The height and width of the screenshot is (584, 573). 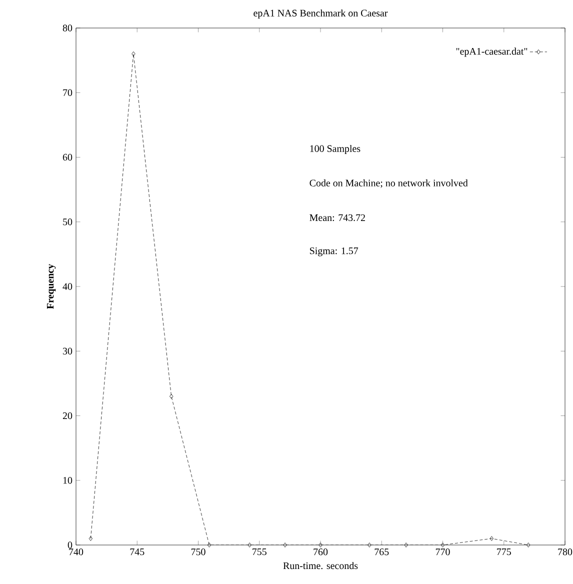 What do you see at coordinates (443, 552) in the screenshot?
I see `x-tick-label: 770` at bounding box center [443, 552].